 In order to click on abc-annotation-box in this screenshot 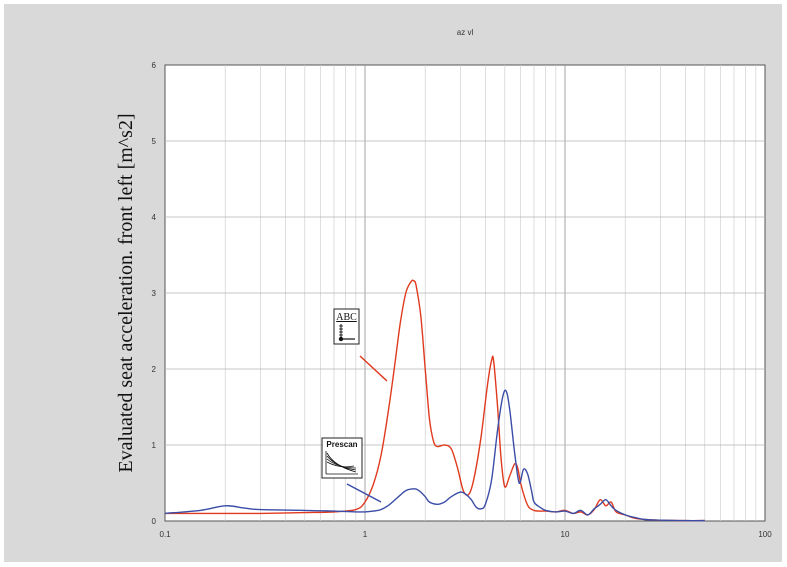, I will do `click(346, 326)`.